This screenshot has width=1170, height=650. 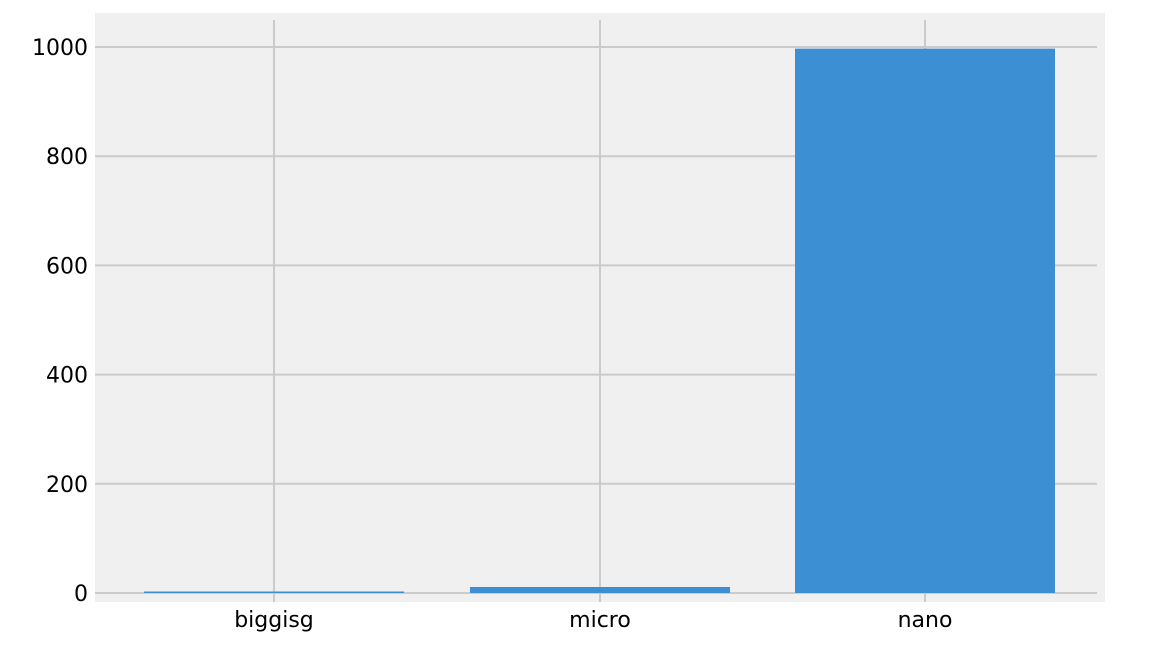 I want to click on y-tick-label-0: 0, so click(x=81, y=594).